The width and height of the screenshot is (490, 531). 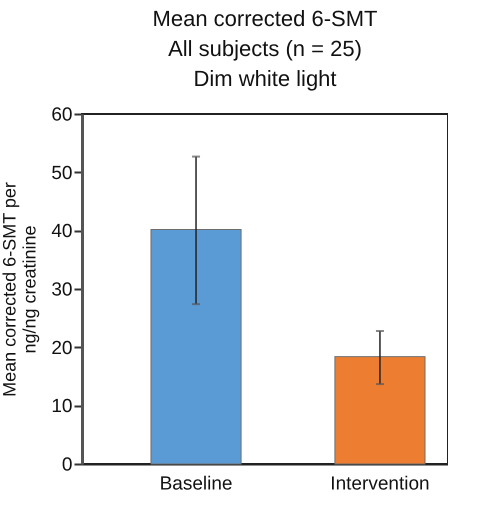 I want to click on y-tick-label: 0, so click(x=67, y=465).